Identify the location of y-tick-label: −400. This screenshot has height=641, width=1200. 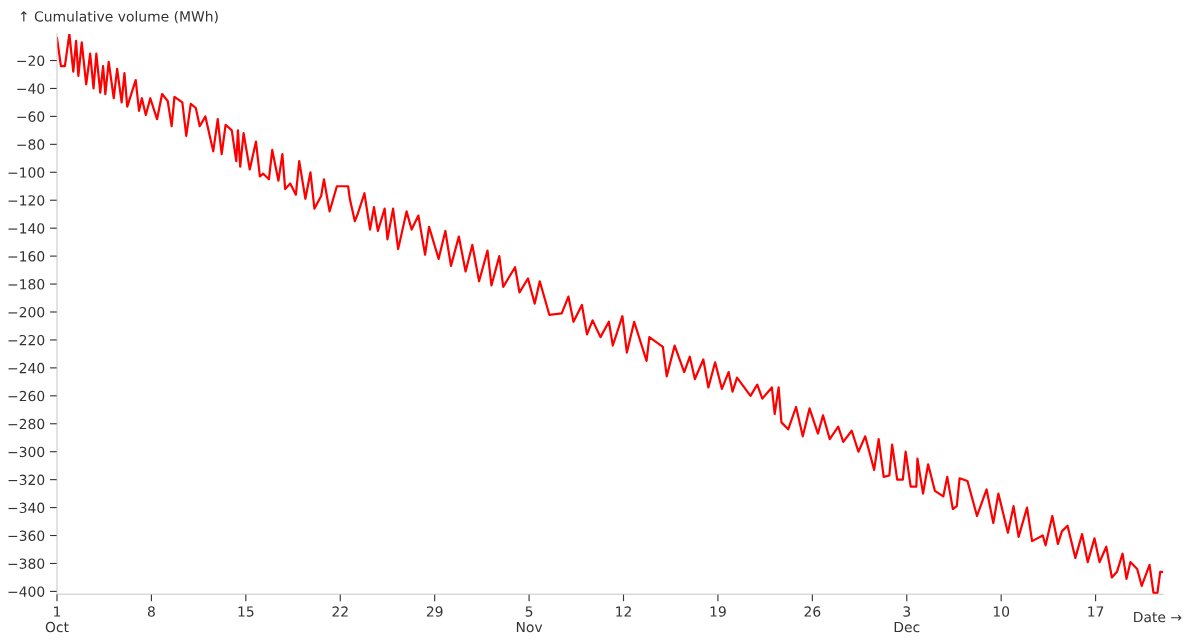
(26, 591).